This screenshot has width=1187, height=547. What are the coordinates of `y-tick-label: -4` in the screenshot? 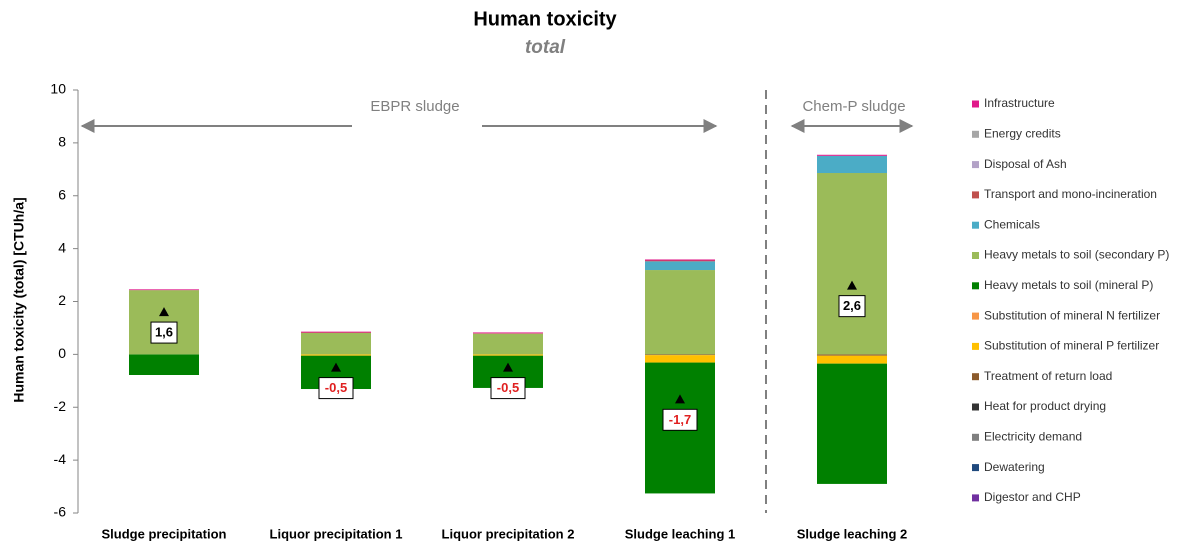 It's located at (60, 459).